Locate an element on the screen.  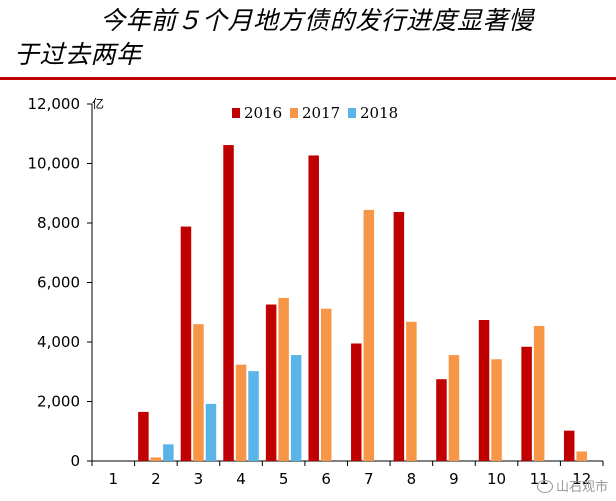
x-tick-label: 6 is located at coordinates (326, 479).